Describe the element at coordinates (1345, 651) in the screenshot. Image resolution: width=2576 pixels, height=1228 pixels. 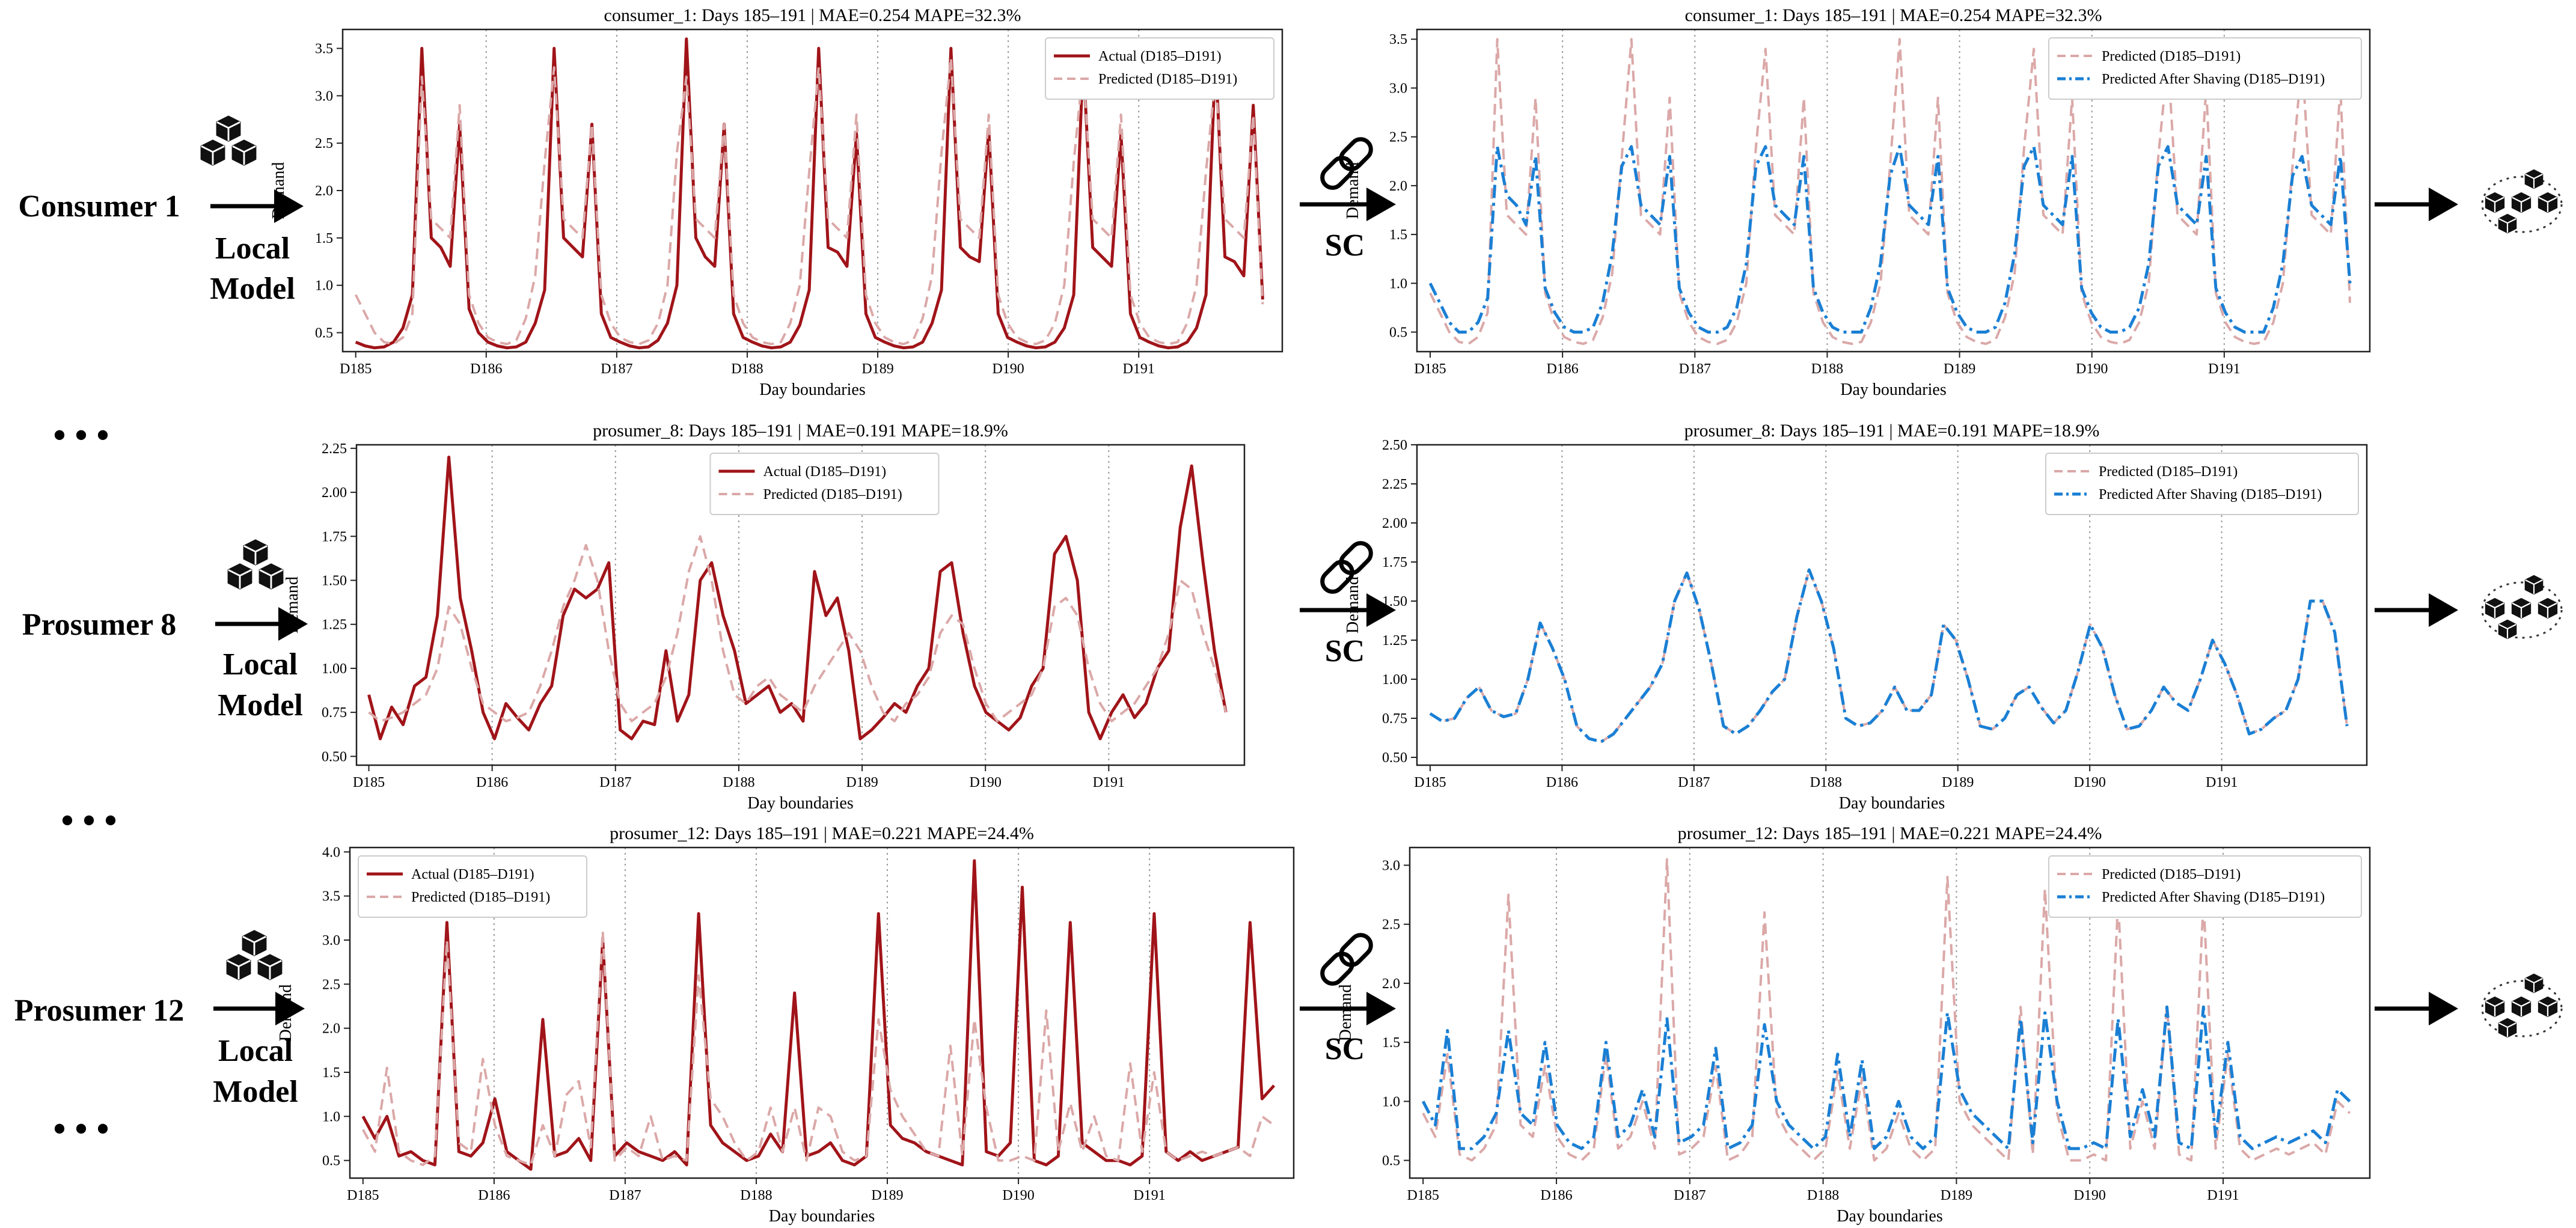
I see `sc-label: SC` at that location.